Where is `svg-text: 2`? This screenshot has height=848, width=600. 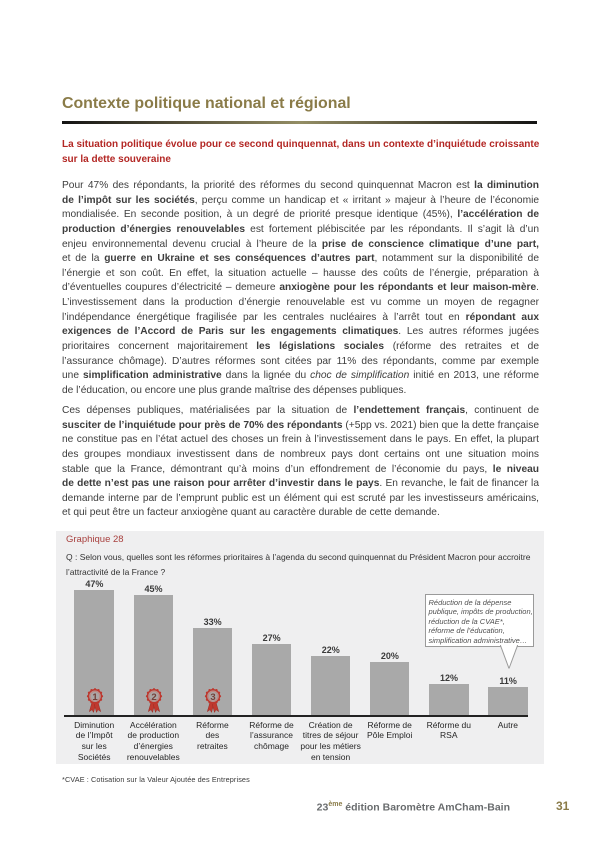
svg-text: 2 is located at coordinates (153, 697).